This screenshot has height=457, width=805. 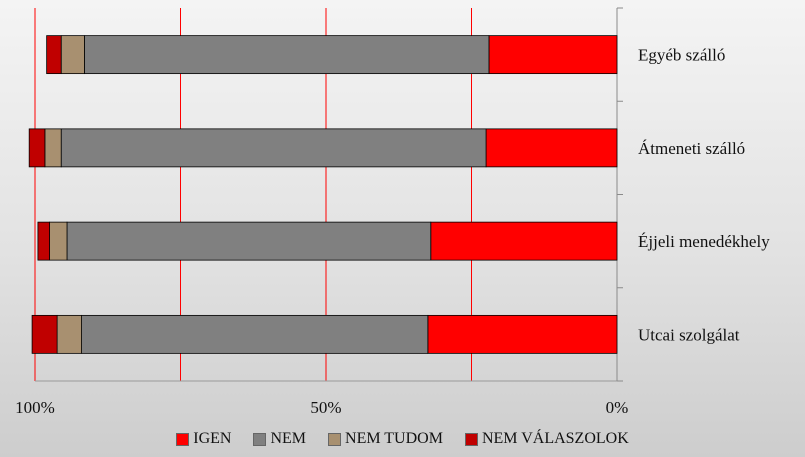 What do you see at coordinates (691, 148) in the screenshot?
I see `category-label: Átmeneti szálló` at bounding box center [691, 148].